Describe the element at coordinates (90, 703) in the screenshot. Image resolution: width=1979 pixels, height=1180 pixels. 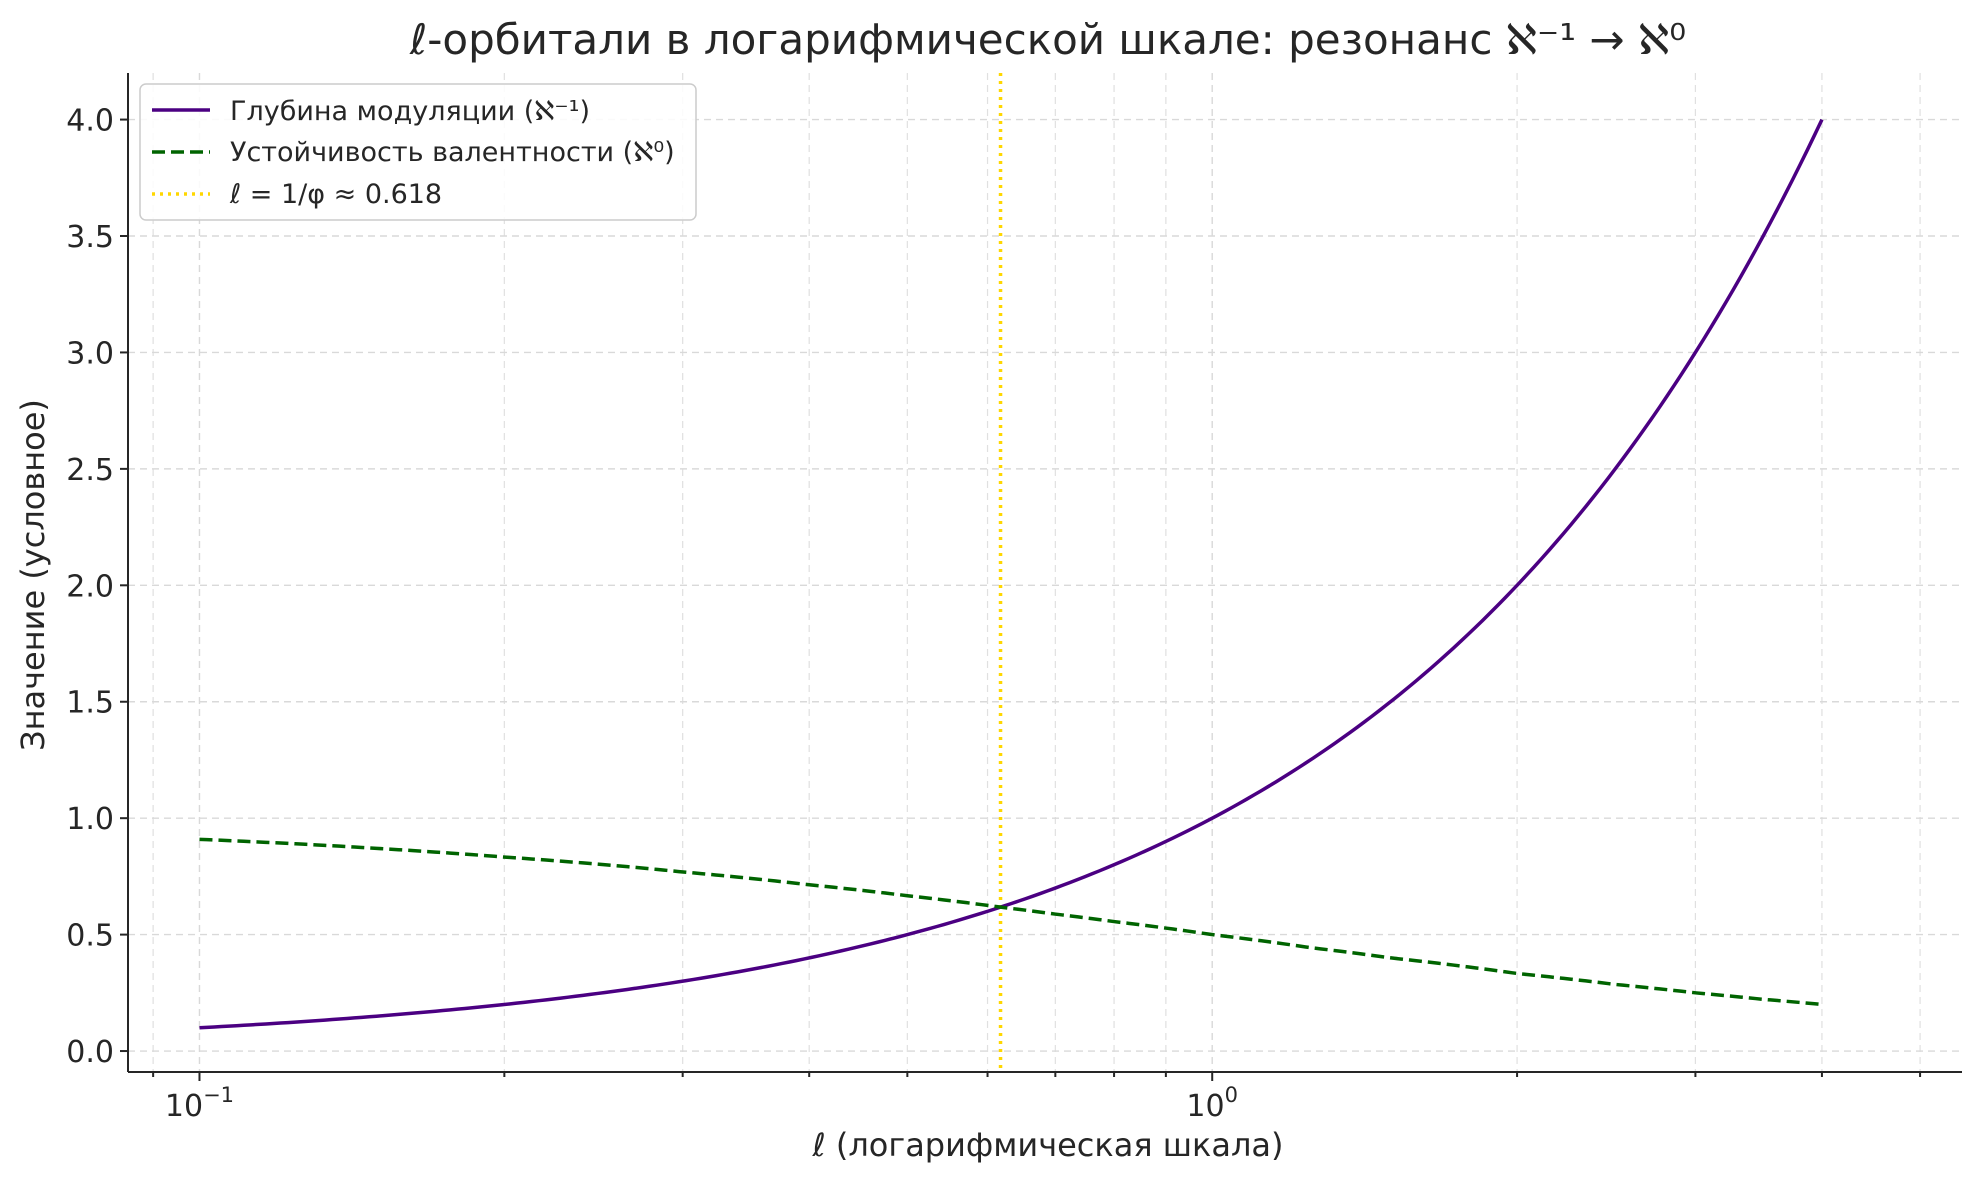
I see `y-tick-label: 1.5` at that location.